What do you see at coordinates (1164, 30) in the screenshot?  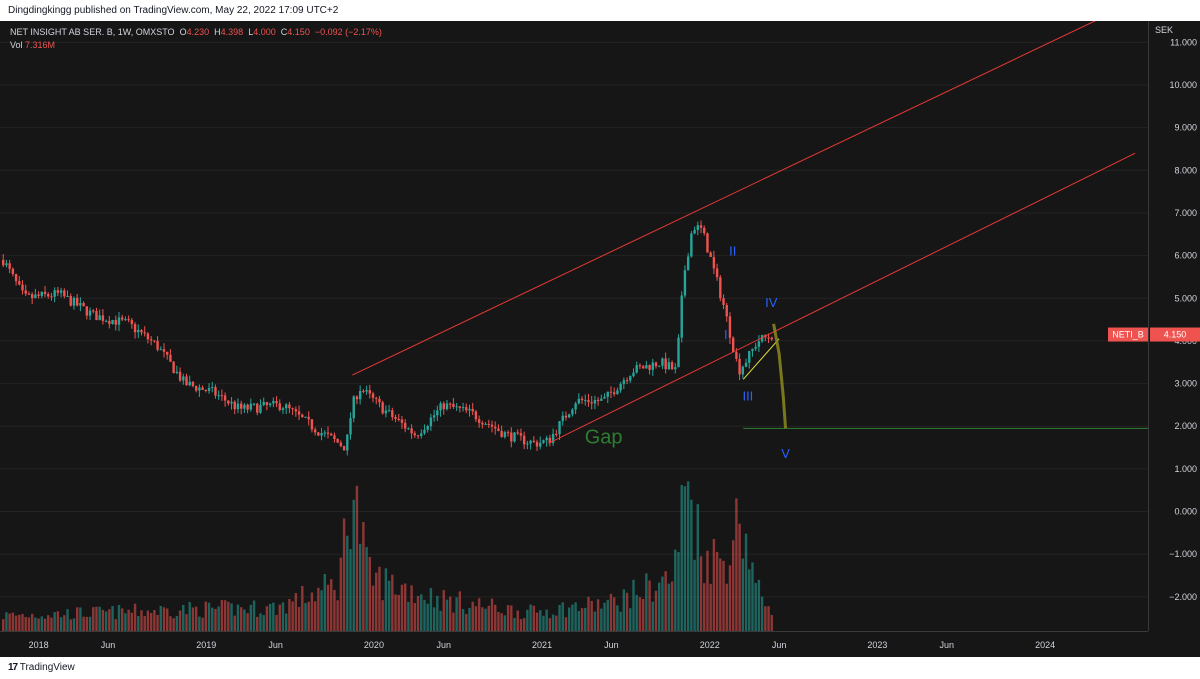 I see `currency-label: SEK` at bounding box center [1164, 30].